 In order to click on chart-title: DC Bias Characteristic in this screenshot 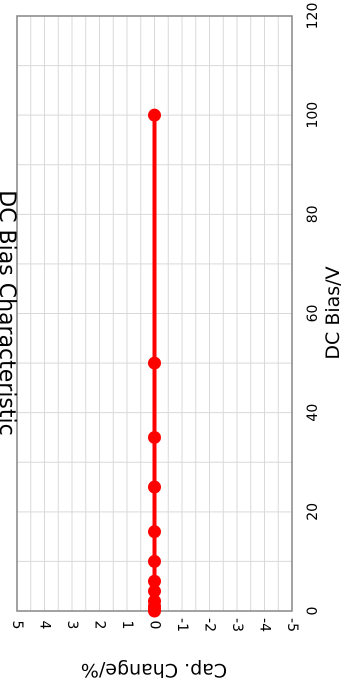, I will do `click(9, 312)`.